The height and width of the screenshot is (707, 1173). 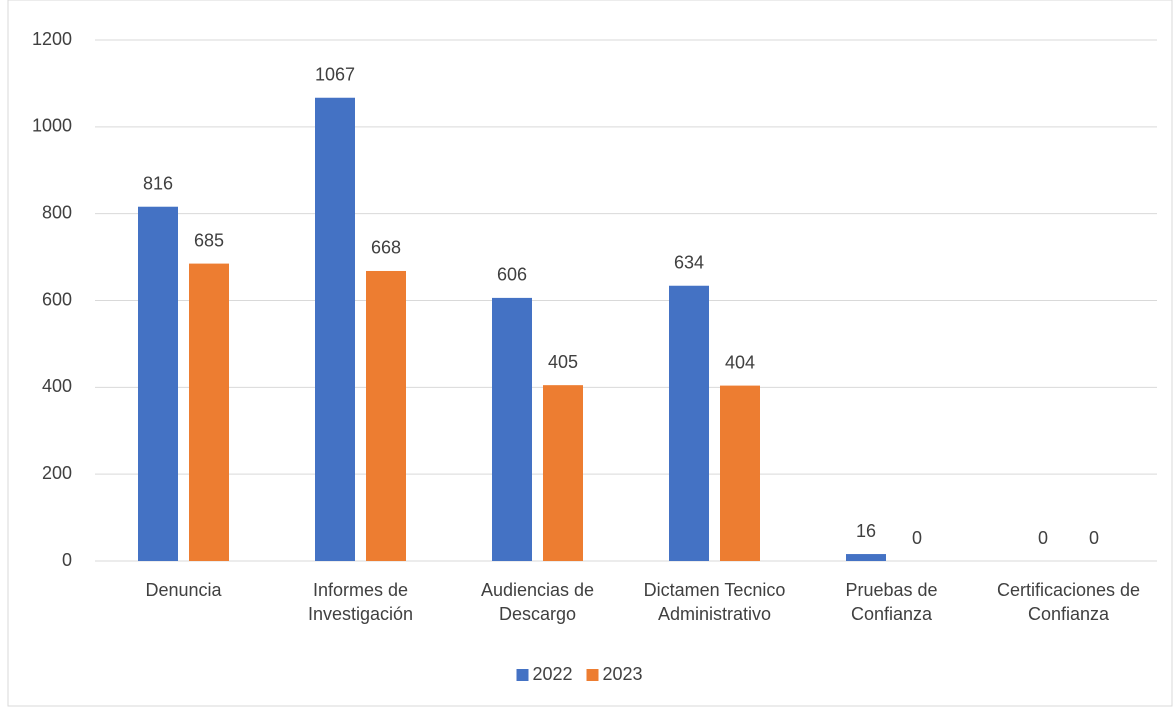 What do you see at coordinates (1068, 602) in the screenshot?
I see `x-tick-label: Certificaciones de Confianza` at bounding box center [1068, 602].